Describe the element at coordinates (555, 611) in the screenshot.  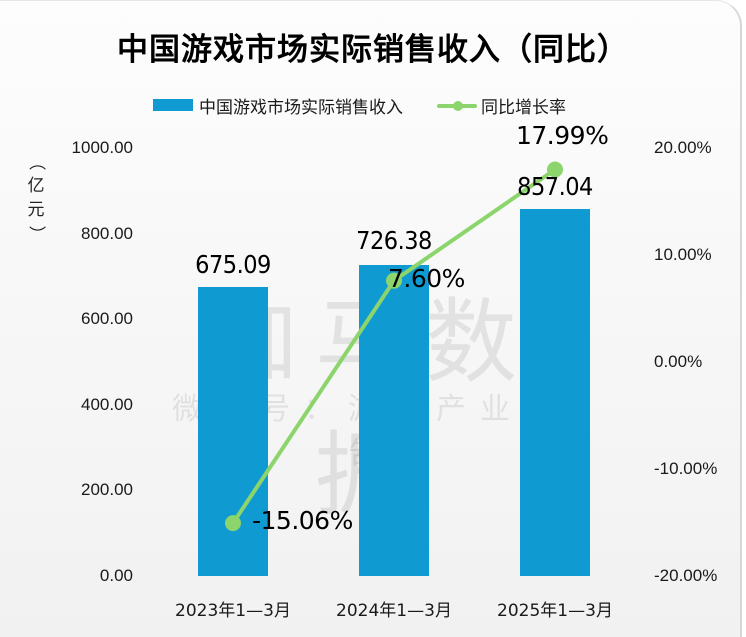
I see `x-tick-label: 2025年1—3月` at that location.